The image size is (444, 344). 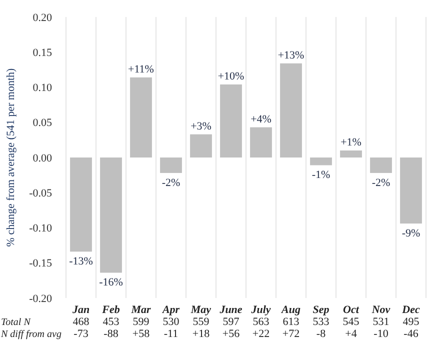 I want to click on text: -8, so click(x=321, y=334).